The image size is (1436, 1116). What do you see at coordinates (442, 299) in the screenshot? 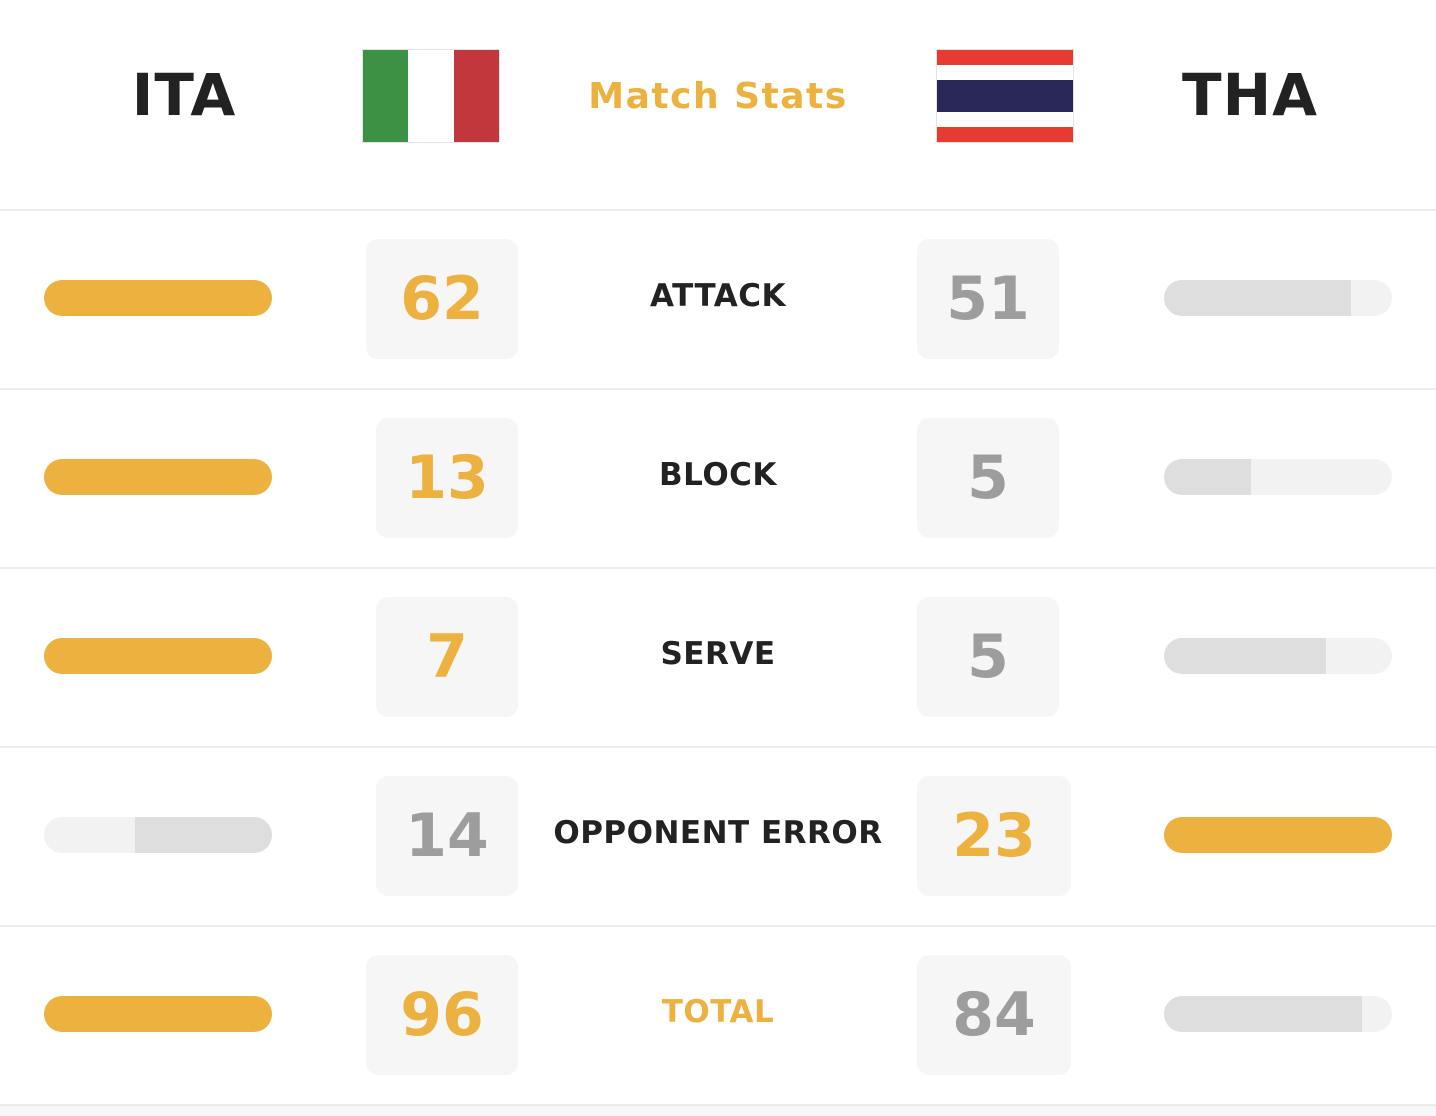
I see `home-stat-value: 62` at bounding box center [442, 299].